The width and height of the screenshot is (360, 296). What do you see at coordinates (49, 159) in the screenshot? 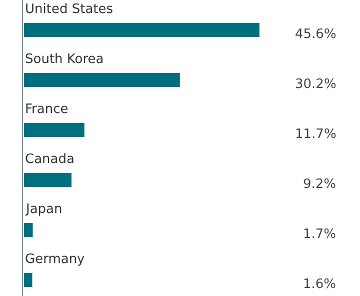
I see `y-tick-label: Canada` at bounding box center [49, 159].